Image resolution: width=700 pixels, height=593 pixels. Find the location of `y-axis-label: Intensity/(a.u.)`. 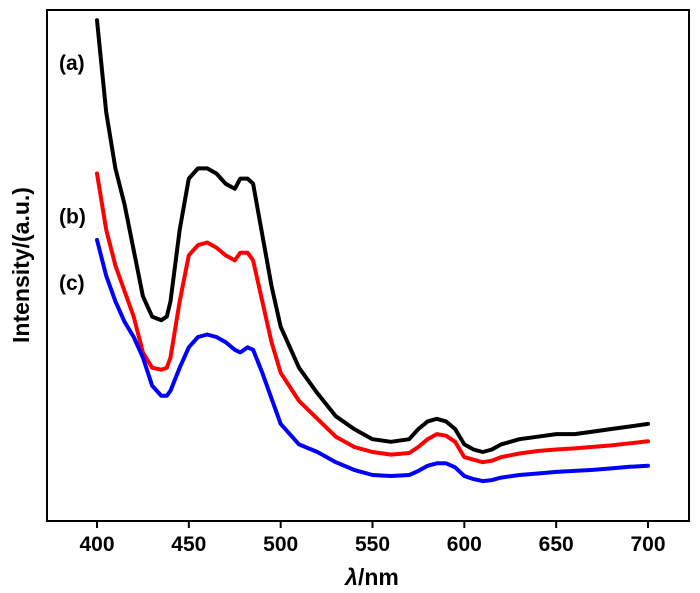

y-axis-label: Intensity/(a.u.) is located at coordinates (21, 265).